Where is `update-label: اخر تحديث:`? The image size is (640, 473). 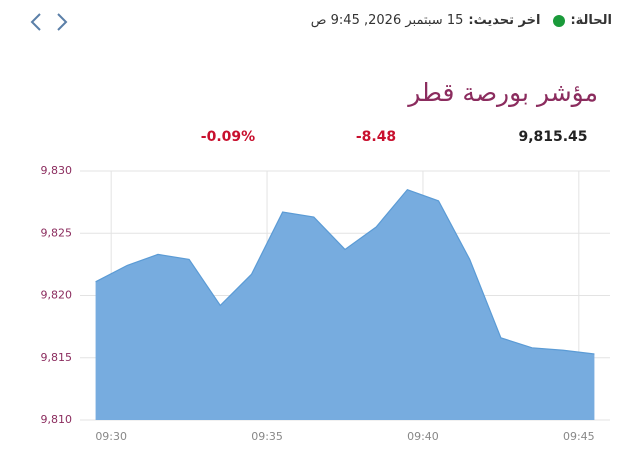
update-label: اخر تحديث: is located at coordinates (504, 20).